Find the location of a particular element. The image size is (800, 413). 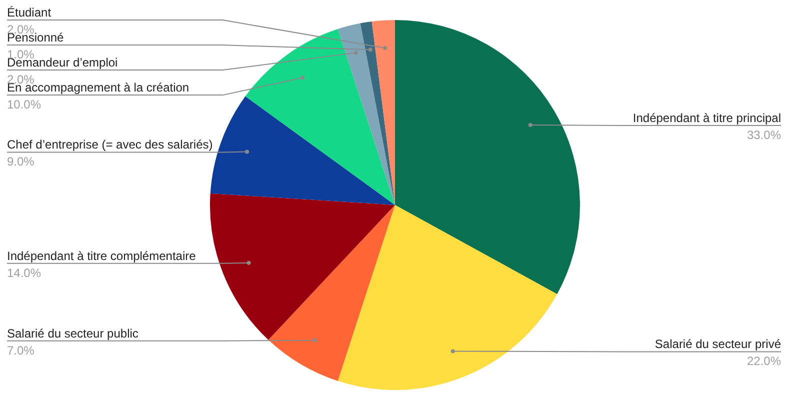

slice-label: Chef d’entreprise (= avec des salariés) is located at coordinates (110, 145).